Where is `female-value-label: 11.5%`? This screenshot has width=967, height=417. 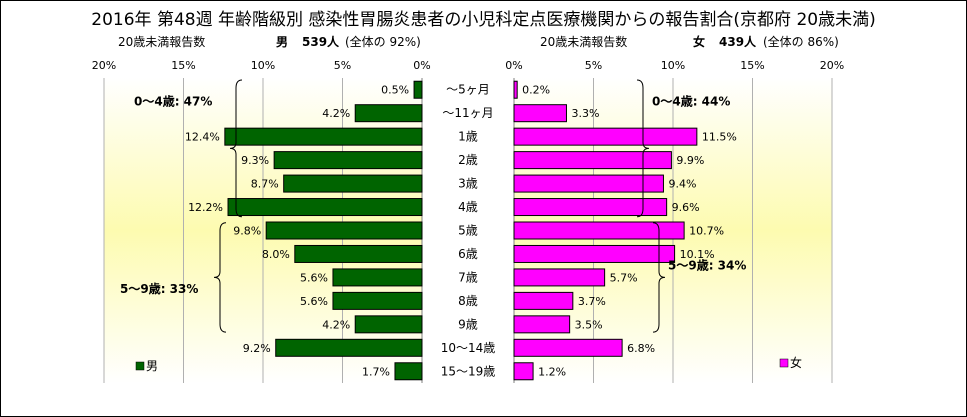 female-value-label: 11.5% is located at coordinates (719, 137).